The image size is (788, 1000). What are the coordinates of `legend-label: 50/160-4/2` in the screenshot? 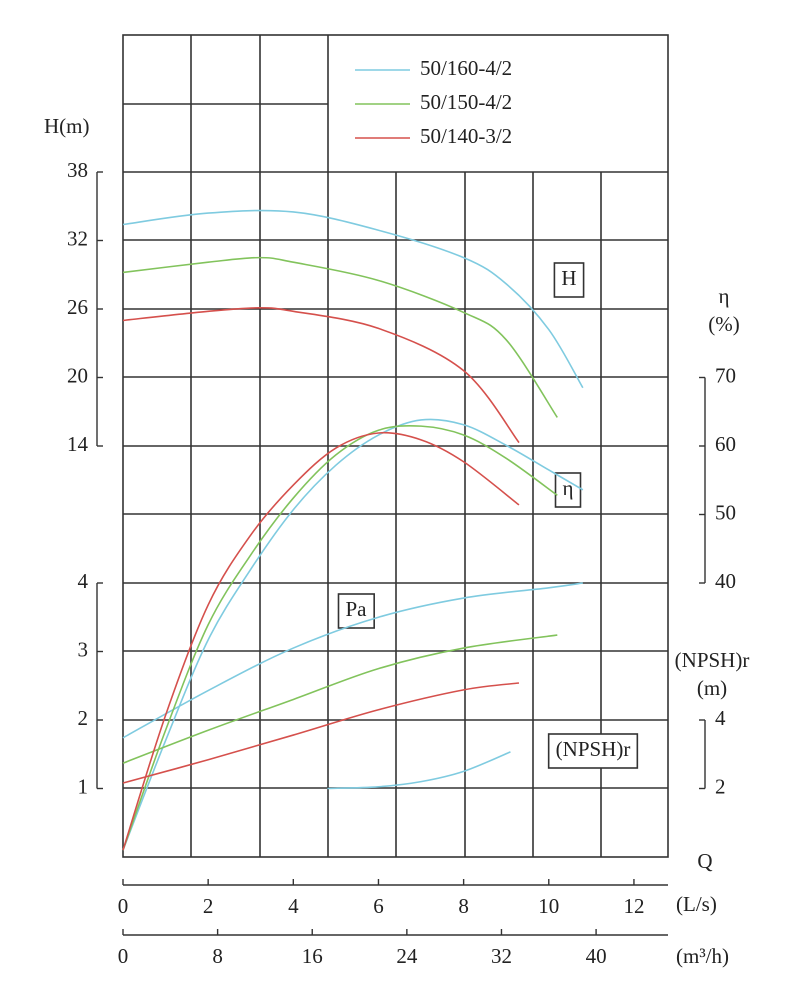 It's located at (466, 68).